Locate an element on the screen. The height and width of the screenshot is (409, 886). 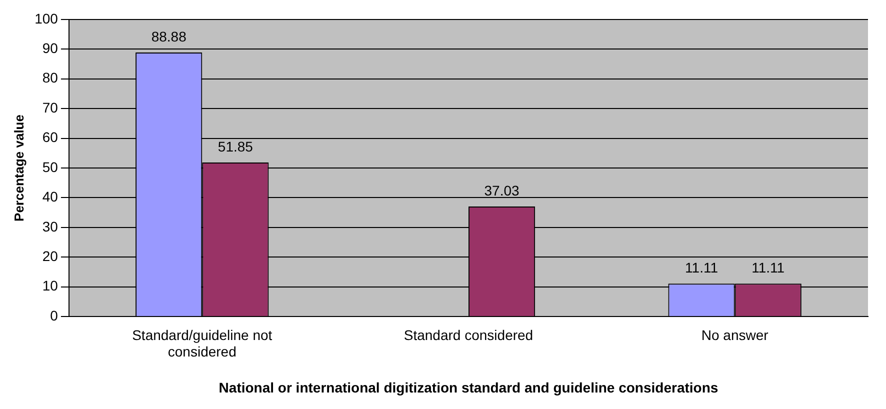
y-tick-label: 30 is located at coordinates (50, 226).